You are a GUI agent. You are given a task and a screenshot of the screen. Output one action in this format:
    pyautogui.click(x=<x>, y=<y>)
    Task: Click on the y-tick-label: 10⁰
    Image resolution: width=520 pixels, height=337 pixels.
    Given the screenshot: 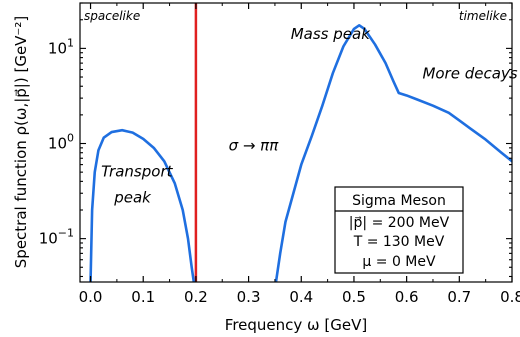 What is the action you would take?
    pyautogui.click(x=61, y=142)
    